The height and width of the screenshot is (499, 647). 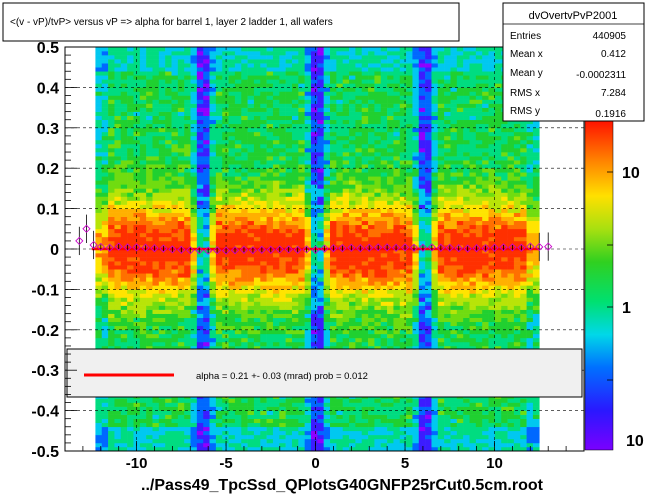 I want to click on y-tick-label: 0.1, so click(x=48, y=210).